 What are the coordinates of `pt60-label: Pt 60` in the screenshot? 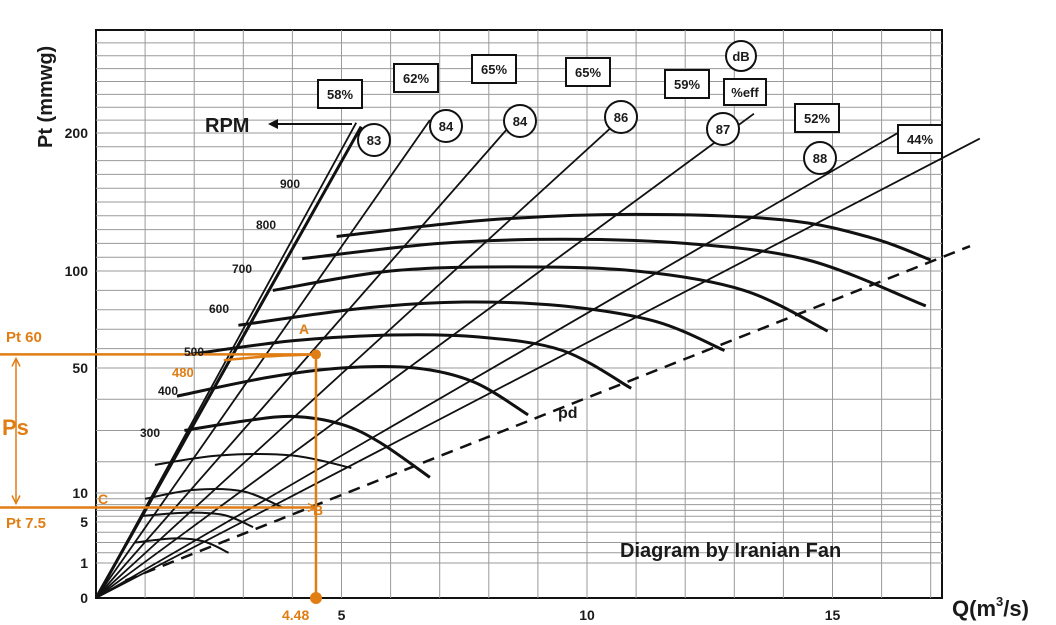 It's located at (24, 337).